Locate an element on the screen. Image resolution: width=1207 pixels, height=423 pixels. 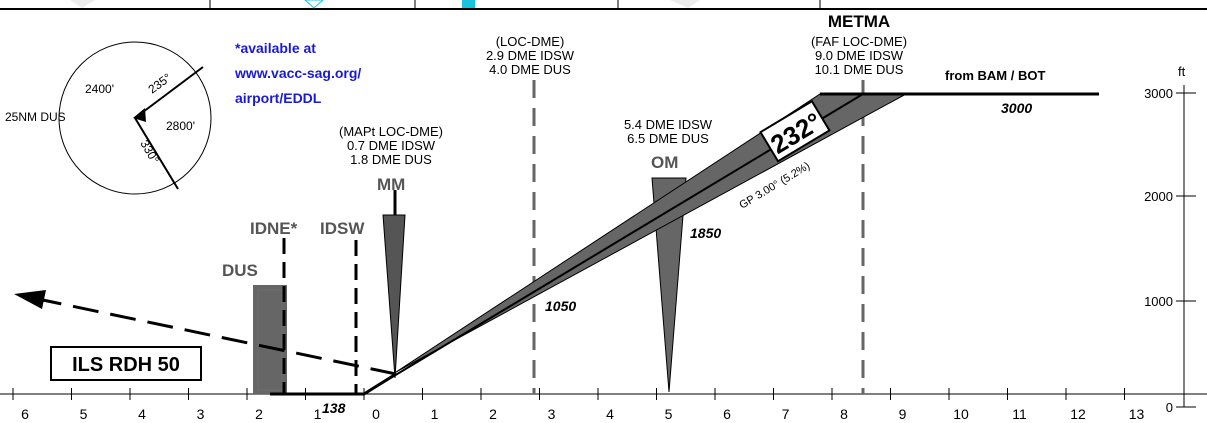
ils-rdh-label: ILS RDH 50 is located at coordinates (126, 365).